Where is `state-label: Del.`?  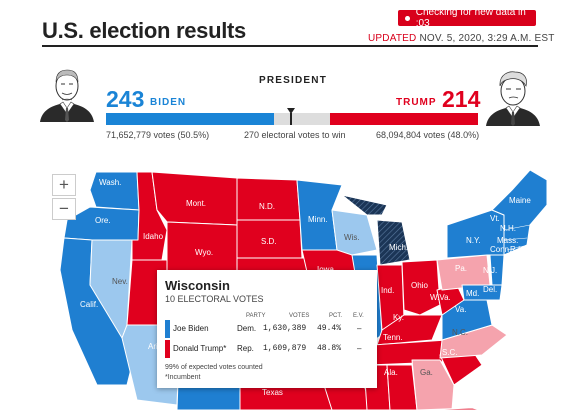
state-label: Del. is located at coordinates (490, 289).